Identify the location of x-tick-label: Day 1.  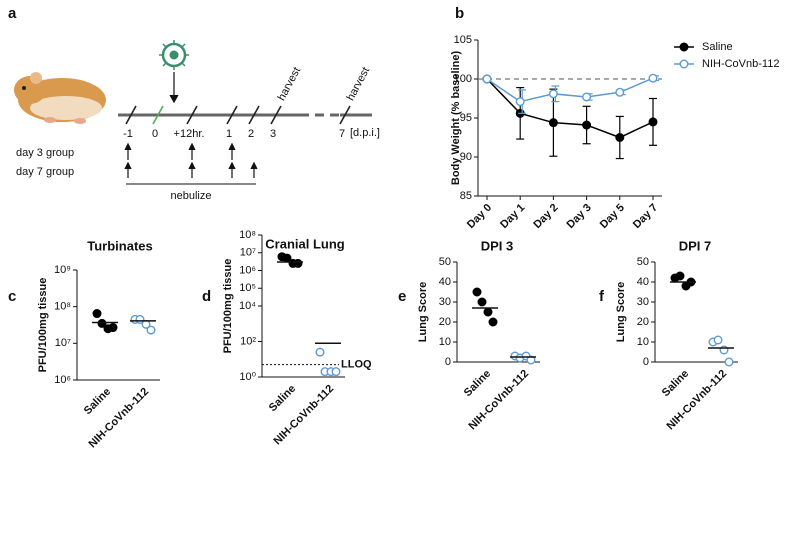
(512, 216).